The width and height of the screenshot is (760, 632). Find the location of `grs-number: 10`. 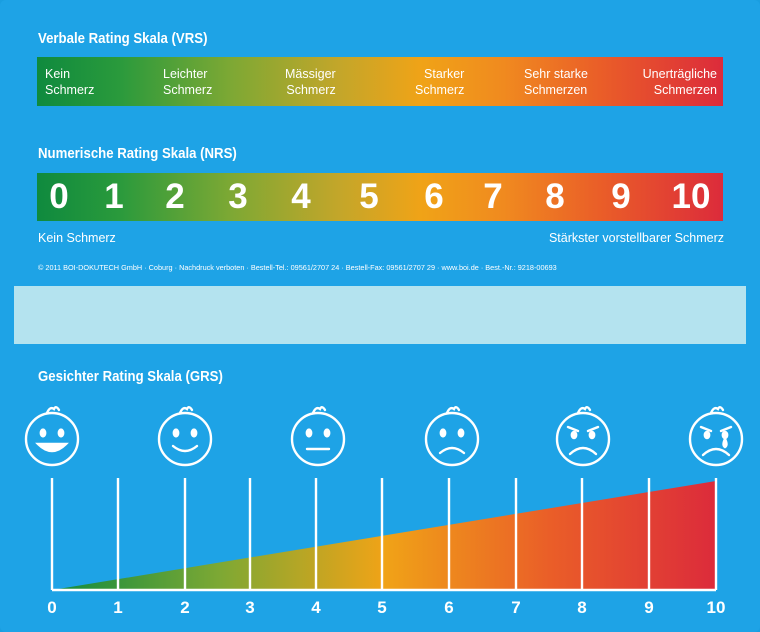

grs-number: 10 is located at coordinates (716, 607).